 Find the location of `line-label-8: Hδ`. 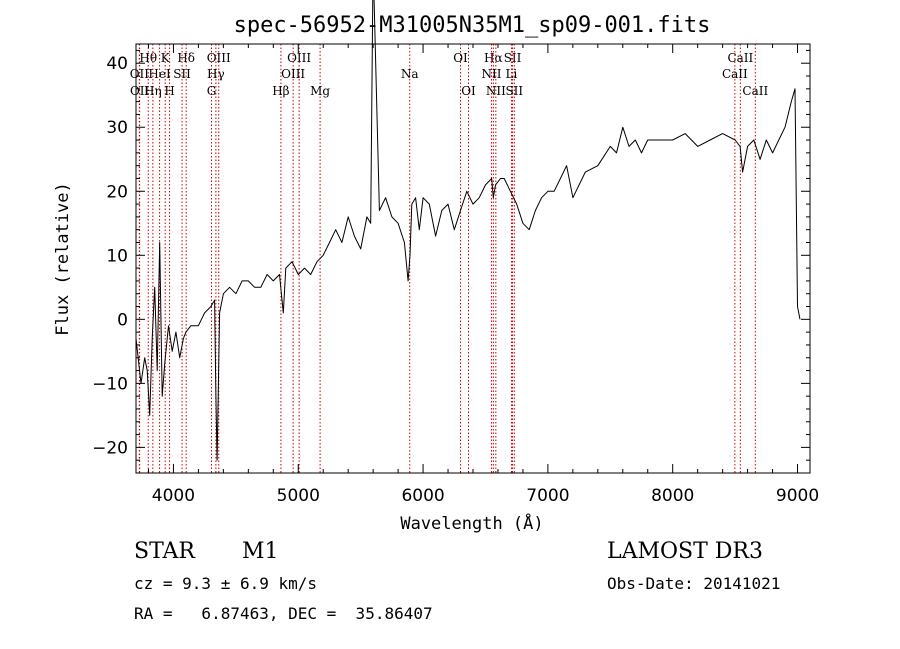

line-label-8: Hδ is located at coordinates (186, 58).